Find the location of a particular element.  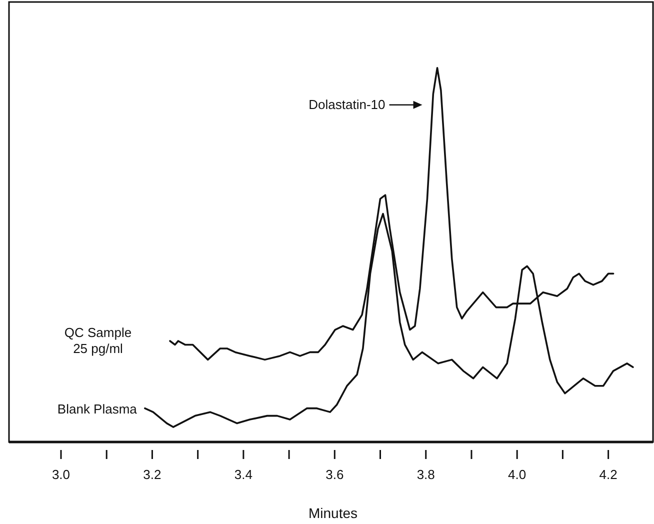

x-tick-label: 4.0 is located at coordinates (517, 474).